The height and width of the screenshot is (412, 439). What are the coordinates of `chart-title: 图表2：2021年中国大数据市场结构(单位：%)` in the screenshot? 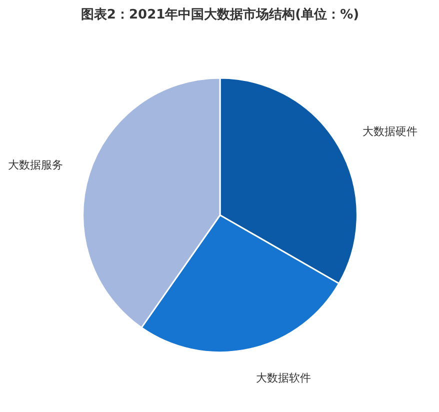 It's located at (220, 14).